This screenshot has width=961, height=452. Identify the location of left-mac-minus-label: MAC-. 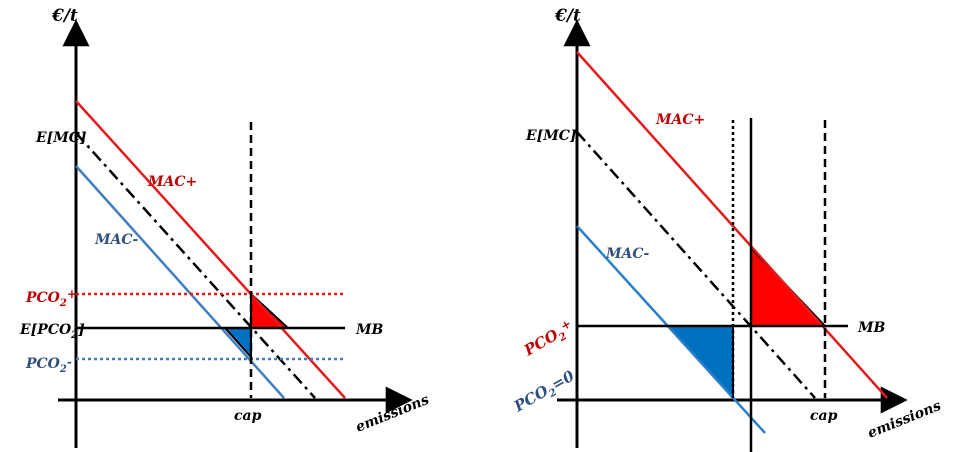
(116, 240).